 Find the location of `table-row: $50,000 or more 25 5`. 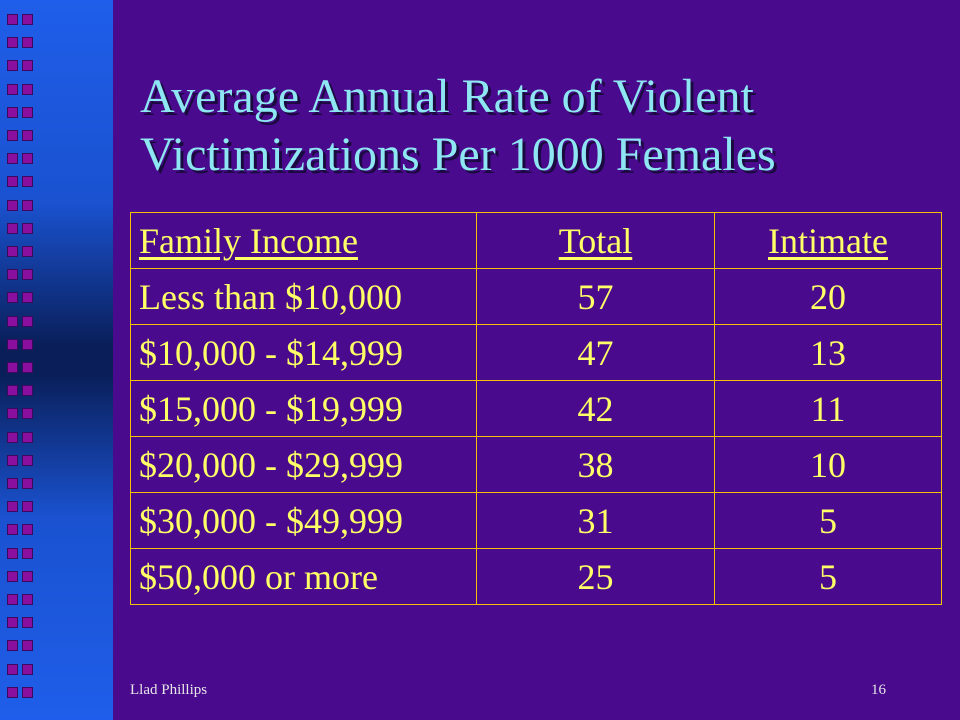

table-row: $50,000 or more 25 5 is located at coordinates (536, 576).